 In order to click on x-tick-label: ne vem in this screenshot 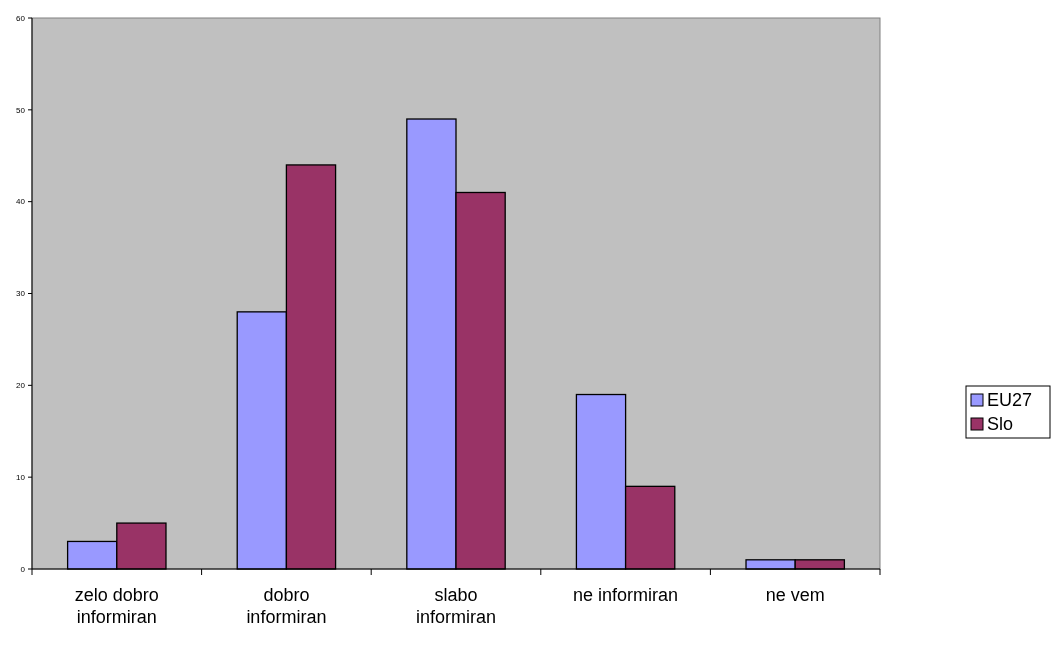, I will do `click(795, 595)`.